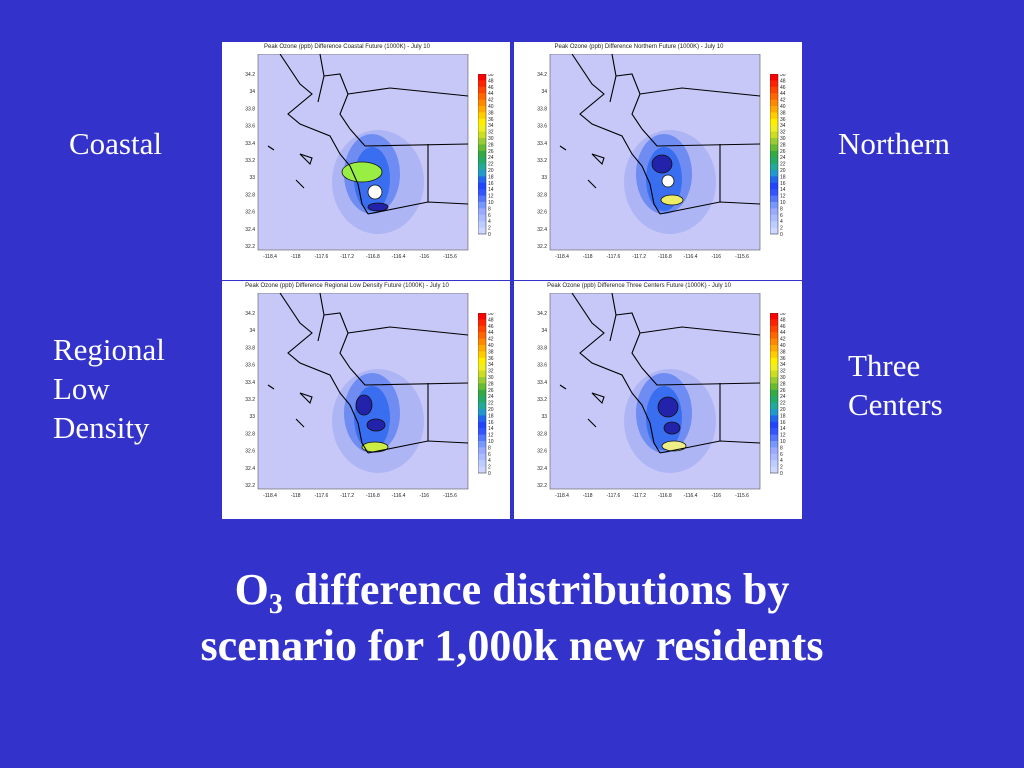 This screenshot has height=768, width=1024. What do you see at coordinates (296, 257) in the screenshot?
I see `x-tick-label: -118` at bounding box center [296, 257].